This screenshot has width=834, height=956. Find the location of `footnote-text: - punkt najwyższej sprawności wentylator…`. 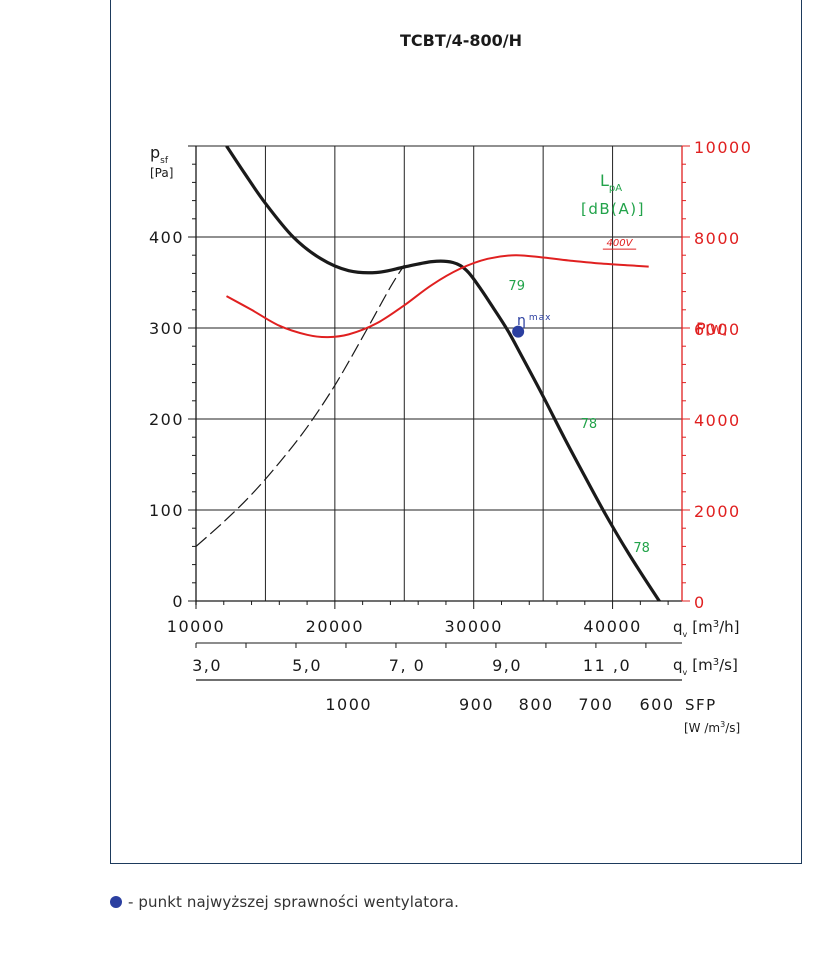

footnote-text: - punkt najwyższej sprawności wentylator… is located at coordinates (293, 902).